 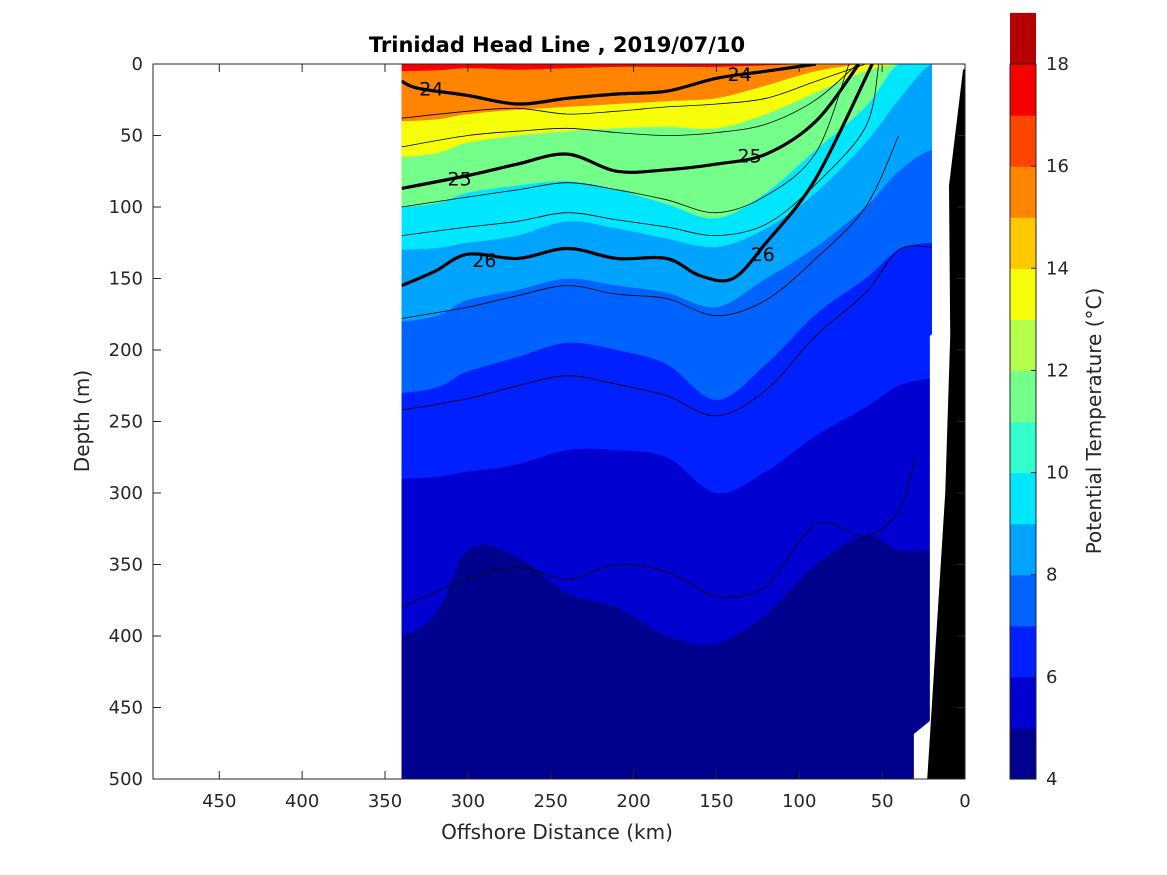 I want to click on colorbar-tick-label: 10, so click(x=1057, y=473).